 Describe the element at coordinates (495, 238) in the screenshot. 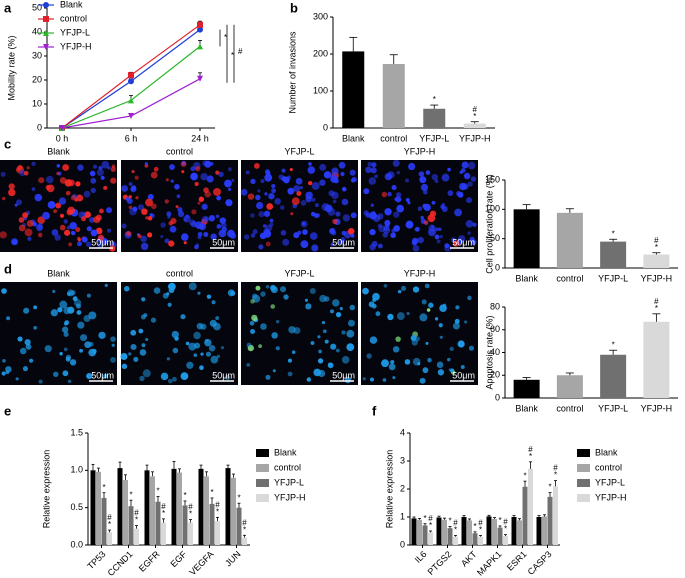

I see `y-tick-label: 50` at that location.